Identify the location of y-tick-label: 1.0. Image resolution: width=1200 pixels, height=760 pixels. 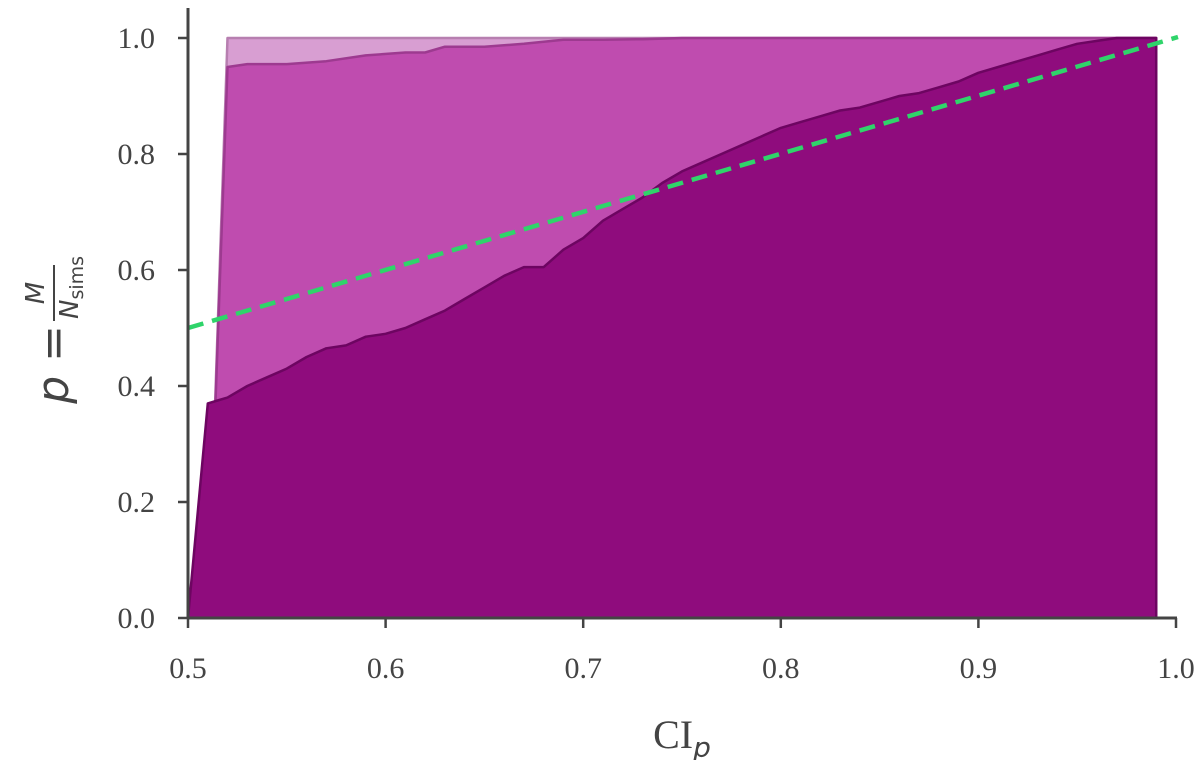
(137, 38).